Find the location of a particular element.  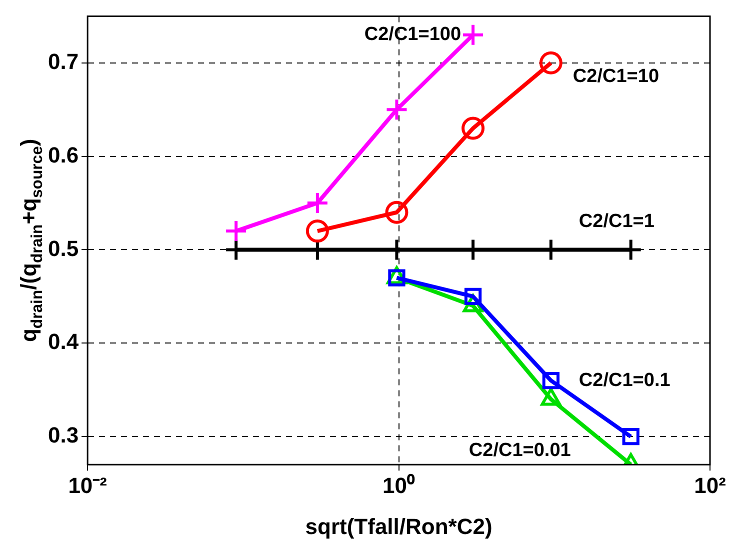

x-tick-label: 10² is located at coordinates (710, 485).